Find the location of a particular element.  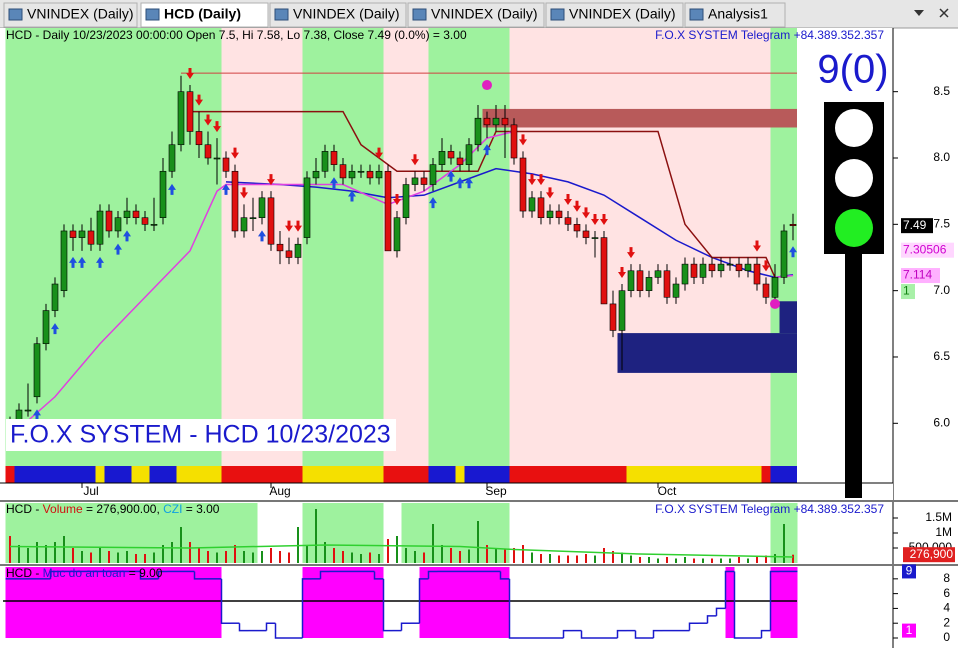

tab-menu-icon is located at coordinates (919, 13).